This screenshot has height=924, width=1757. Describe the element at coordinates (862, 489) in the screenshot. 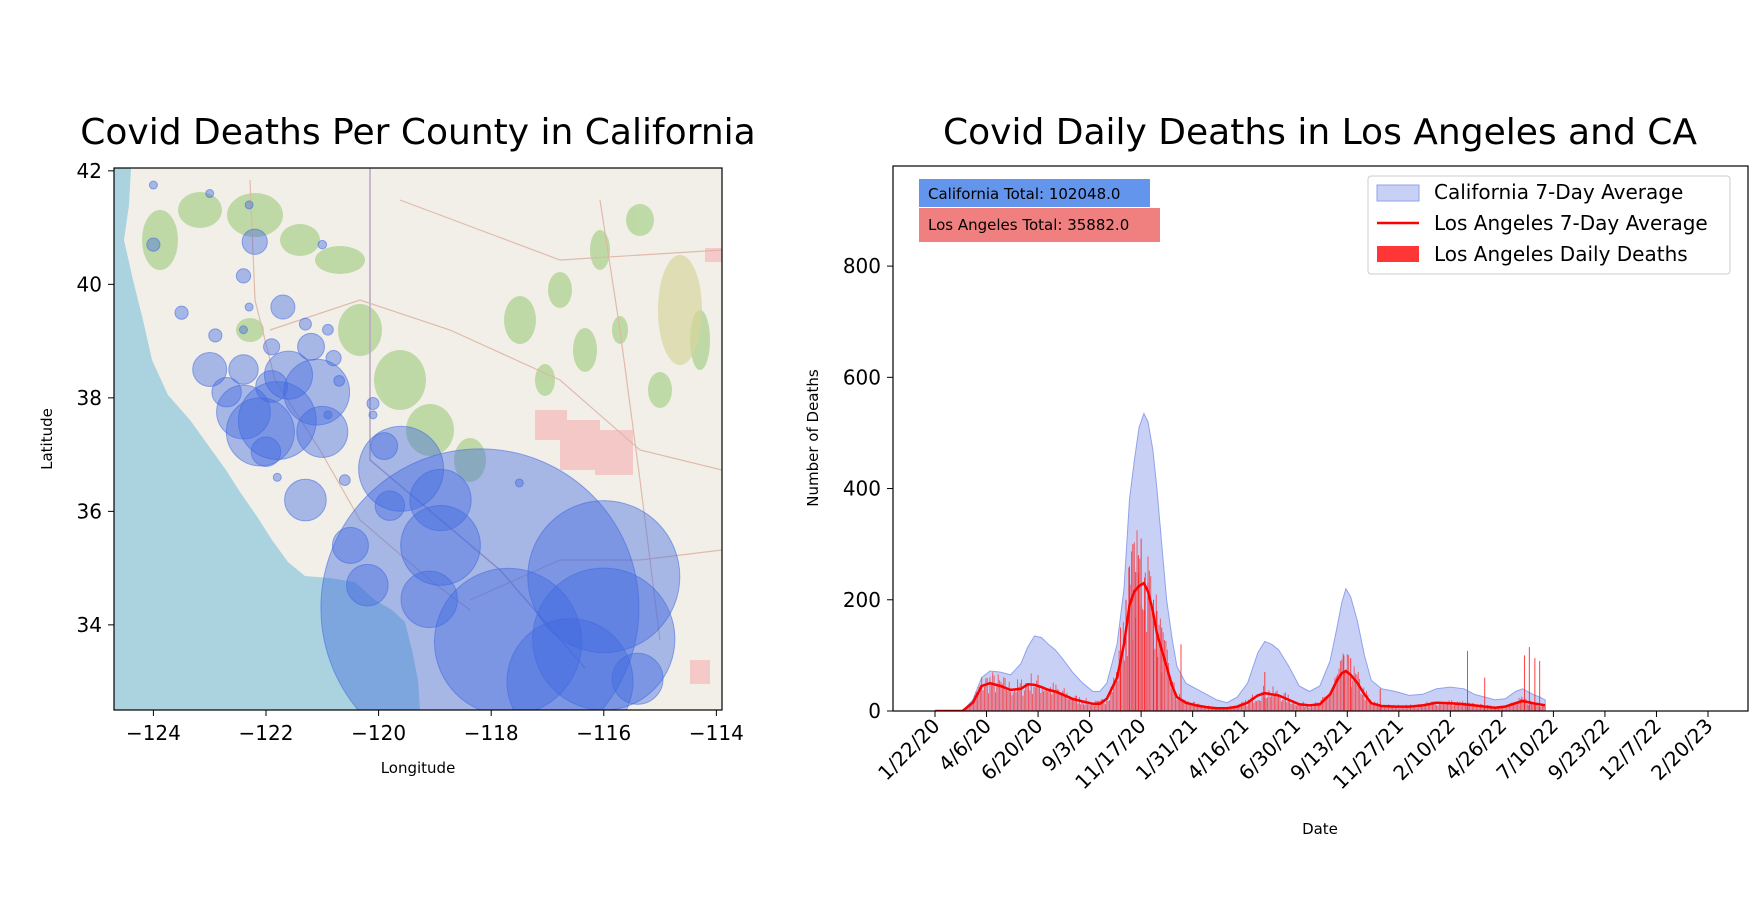

I see `deaths-y-tick-label: 400` at that location.